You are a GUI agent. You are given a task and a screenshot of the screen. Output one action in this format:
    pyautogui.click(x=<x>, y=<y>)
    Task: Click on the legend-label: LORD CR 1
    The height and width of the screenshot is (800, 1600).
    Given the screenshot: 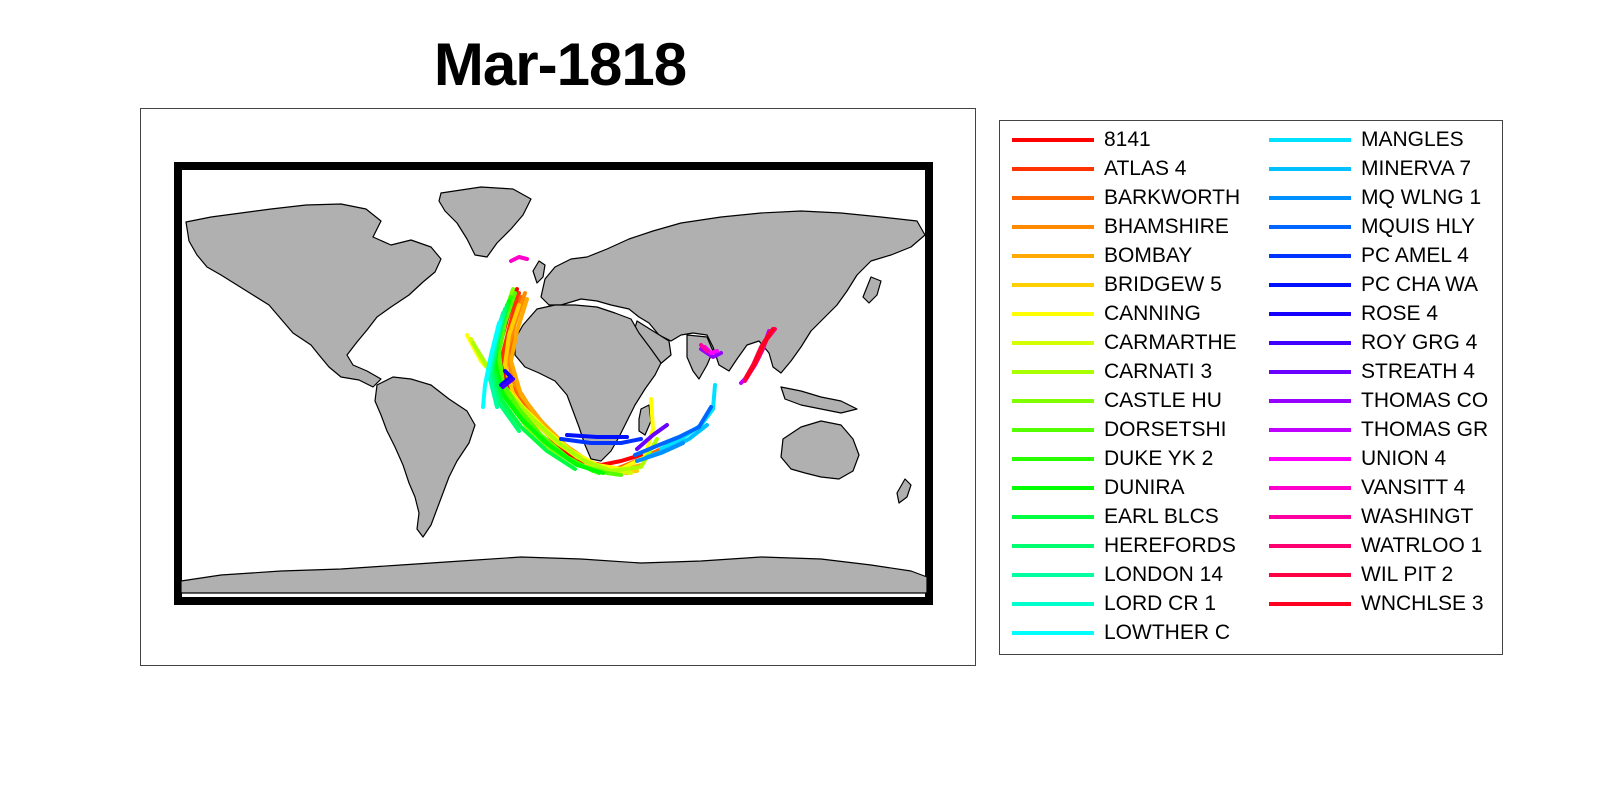 What is the action you would take?
    pyautogui.click(x=1160, y=603)
    